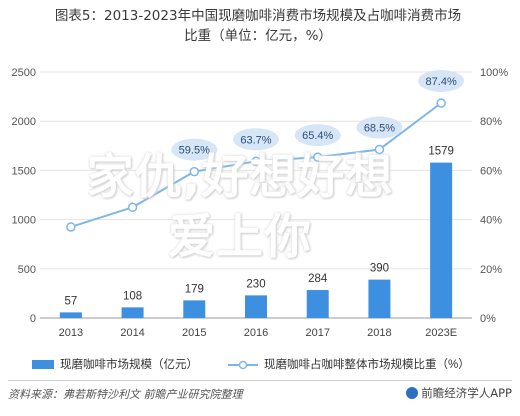 The image size is (520, 416). What do you see at coordinates (412, 393) in the screenshot?
I see `brand-logo-icon` at bounding box center [412, 393].